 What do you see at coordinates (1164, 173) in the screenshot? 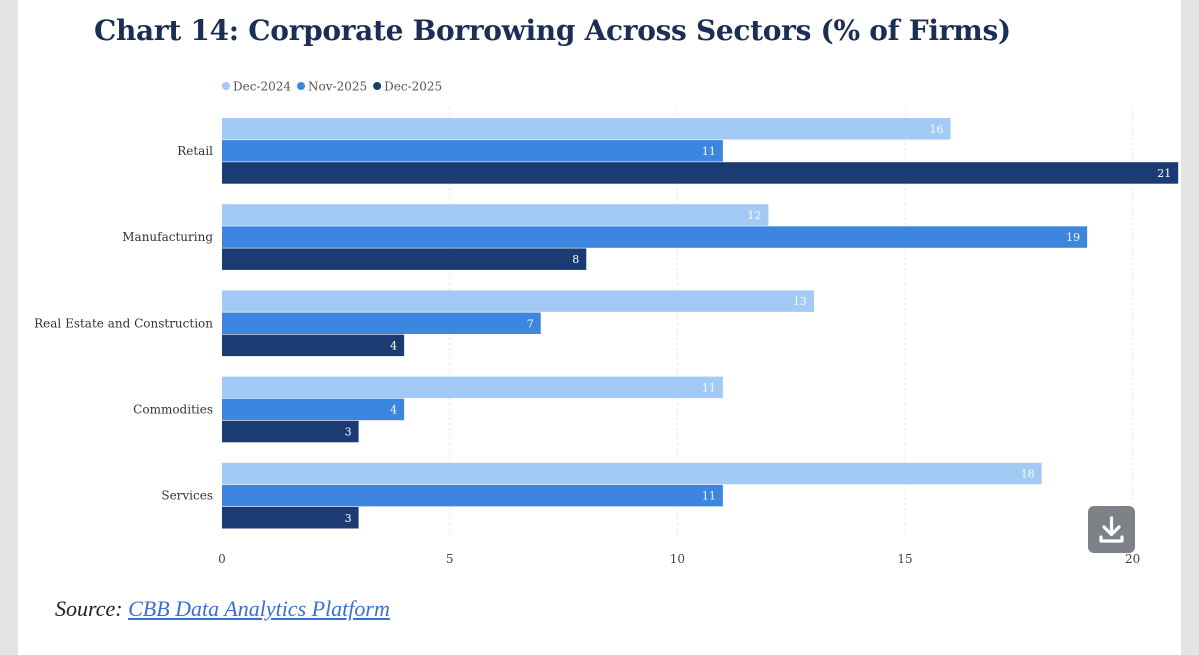
I see `data-label: 21` at bounding box center [1164, 173].